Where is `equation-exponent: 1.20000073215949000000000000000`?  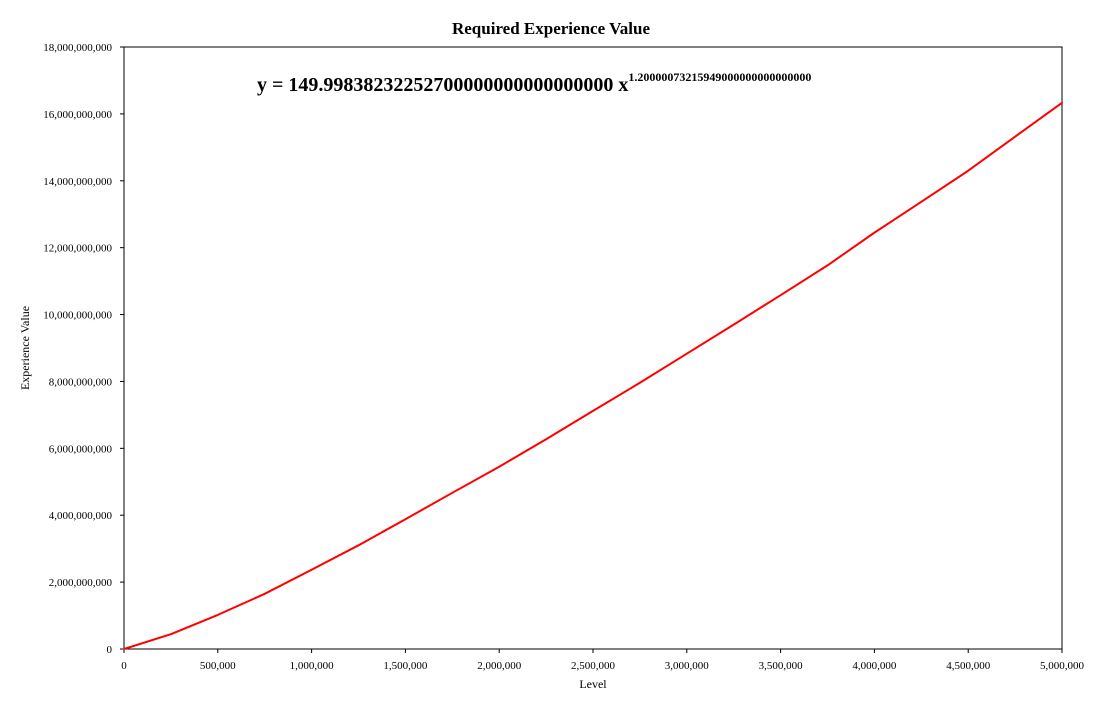 equation-exponent: 1.20000073215949000000000000000 is located at coordinates (719, 77).